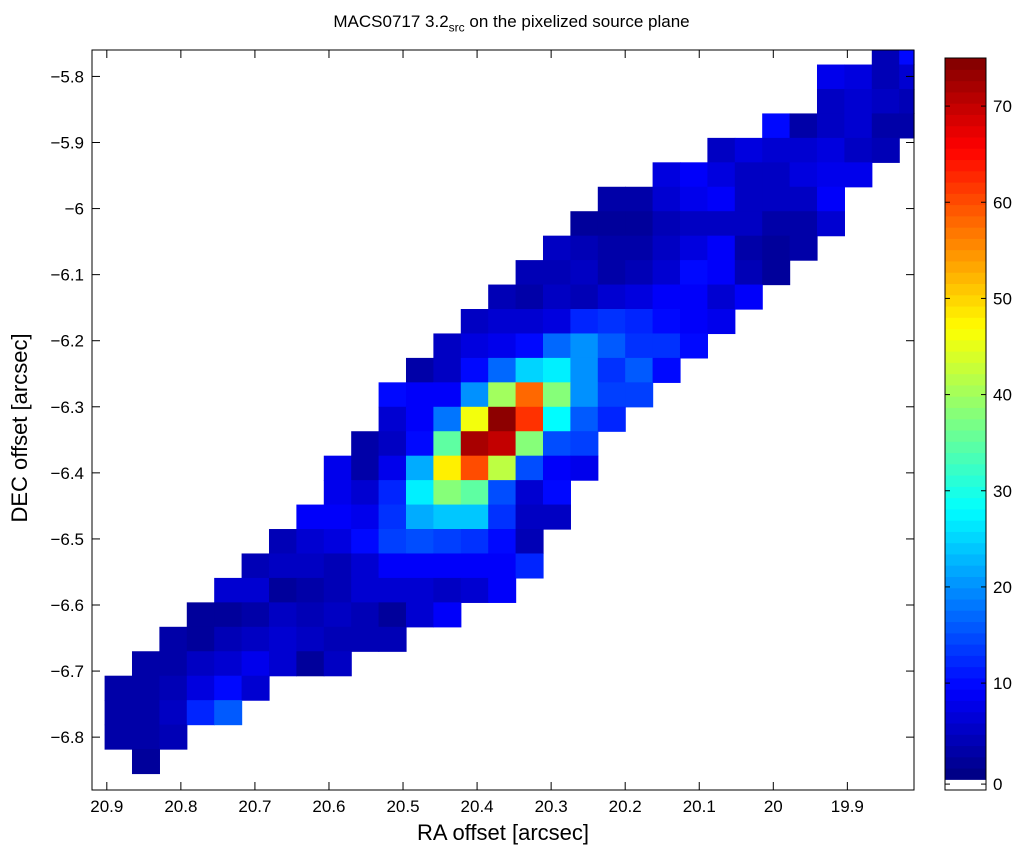 The height and width of the screenshot is (854, 1023). I want to click on x-tick-label: 20.5, so click(402, 806).